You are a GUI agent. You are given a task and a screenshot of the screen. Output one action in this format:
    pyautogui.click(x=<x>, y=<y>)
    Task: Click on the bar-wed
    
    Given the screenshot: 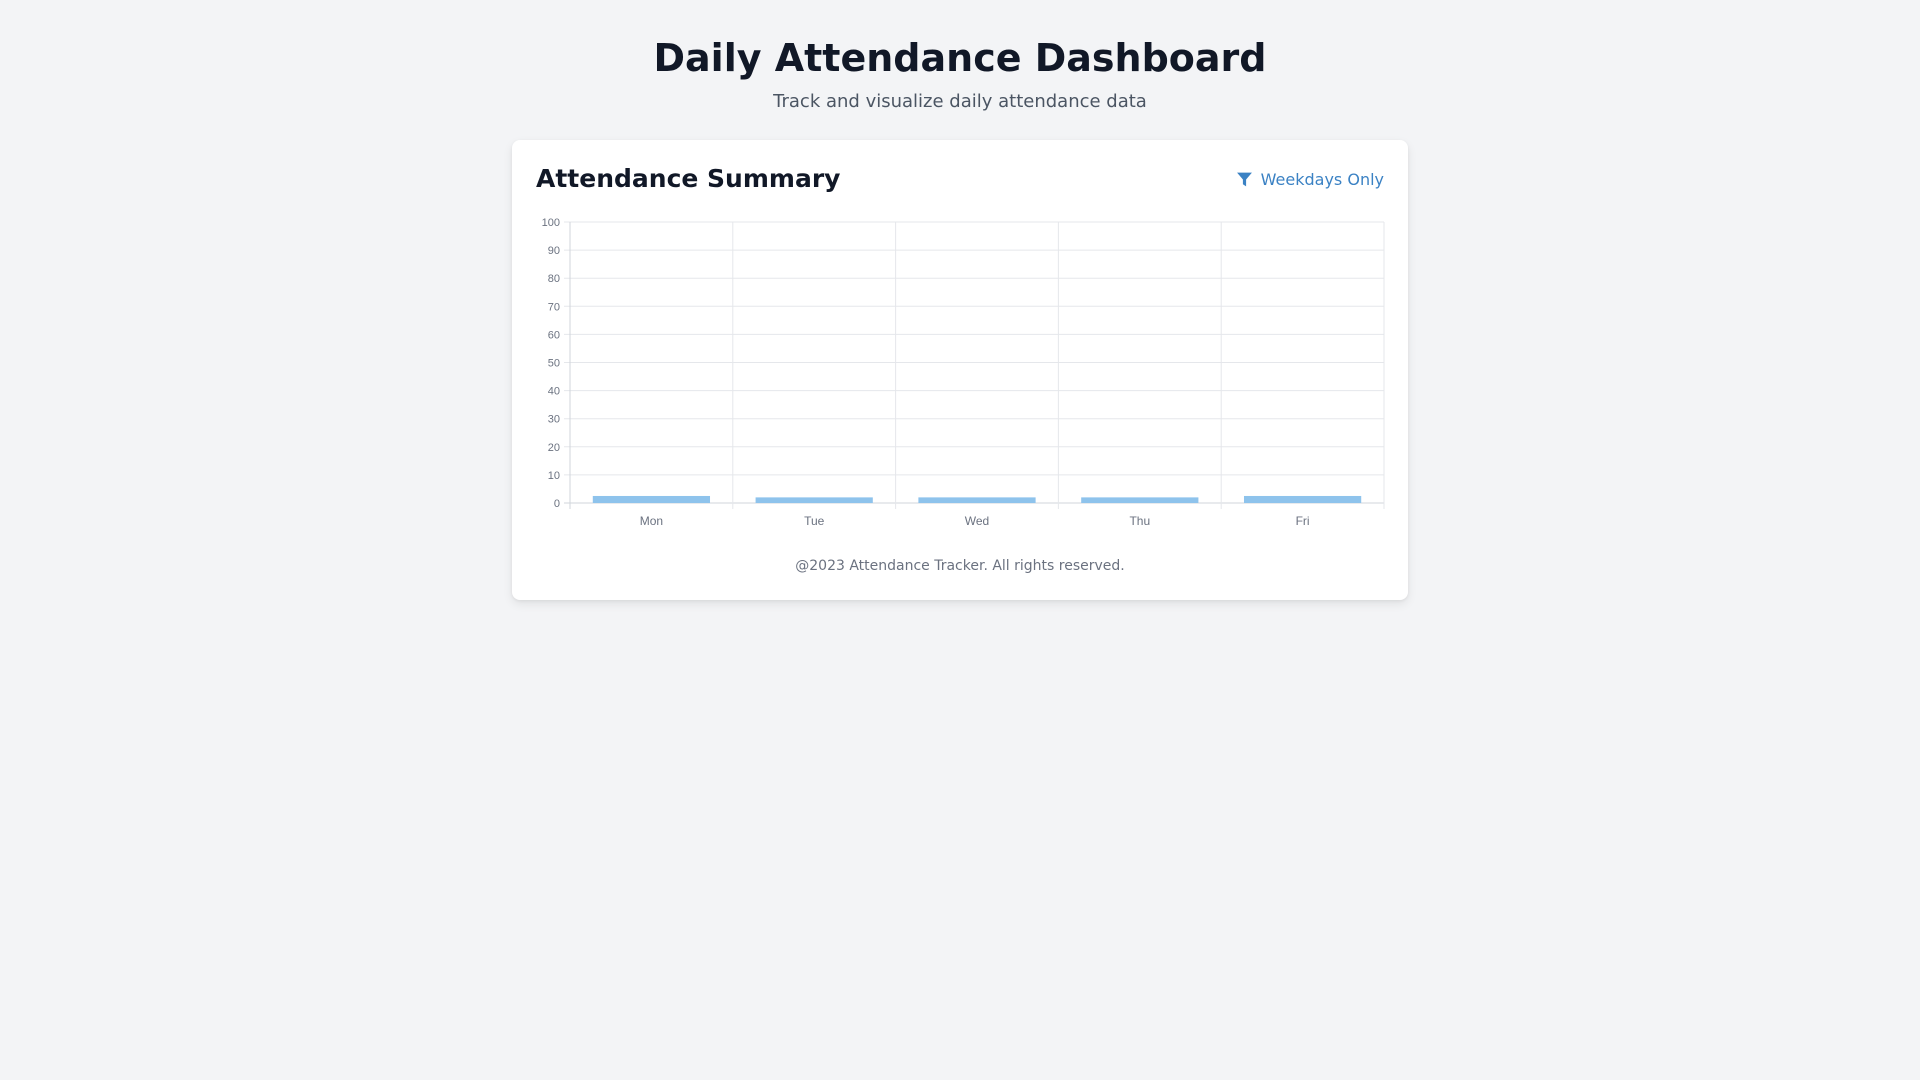 What is the action you would take?
    pyautogui.click(x=977, y=500)
    